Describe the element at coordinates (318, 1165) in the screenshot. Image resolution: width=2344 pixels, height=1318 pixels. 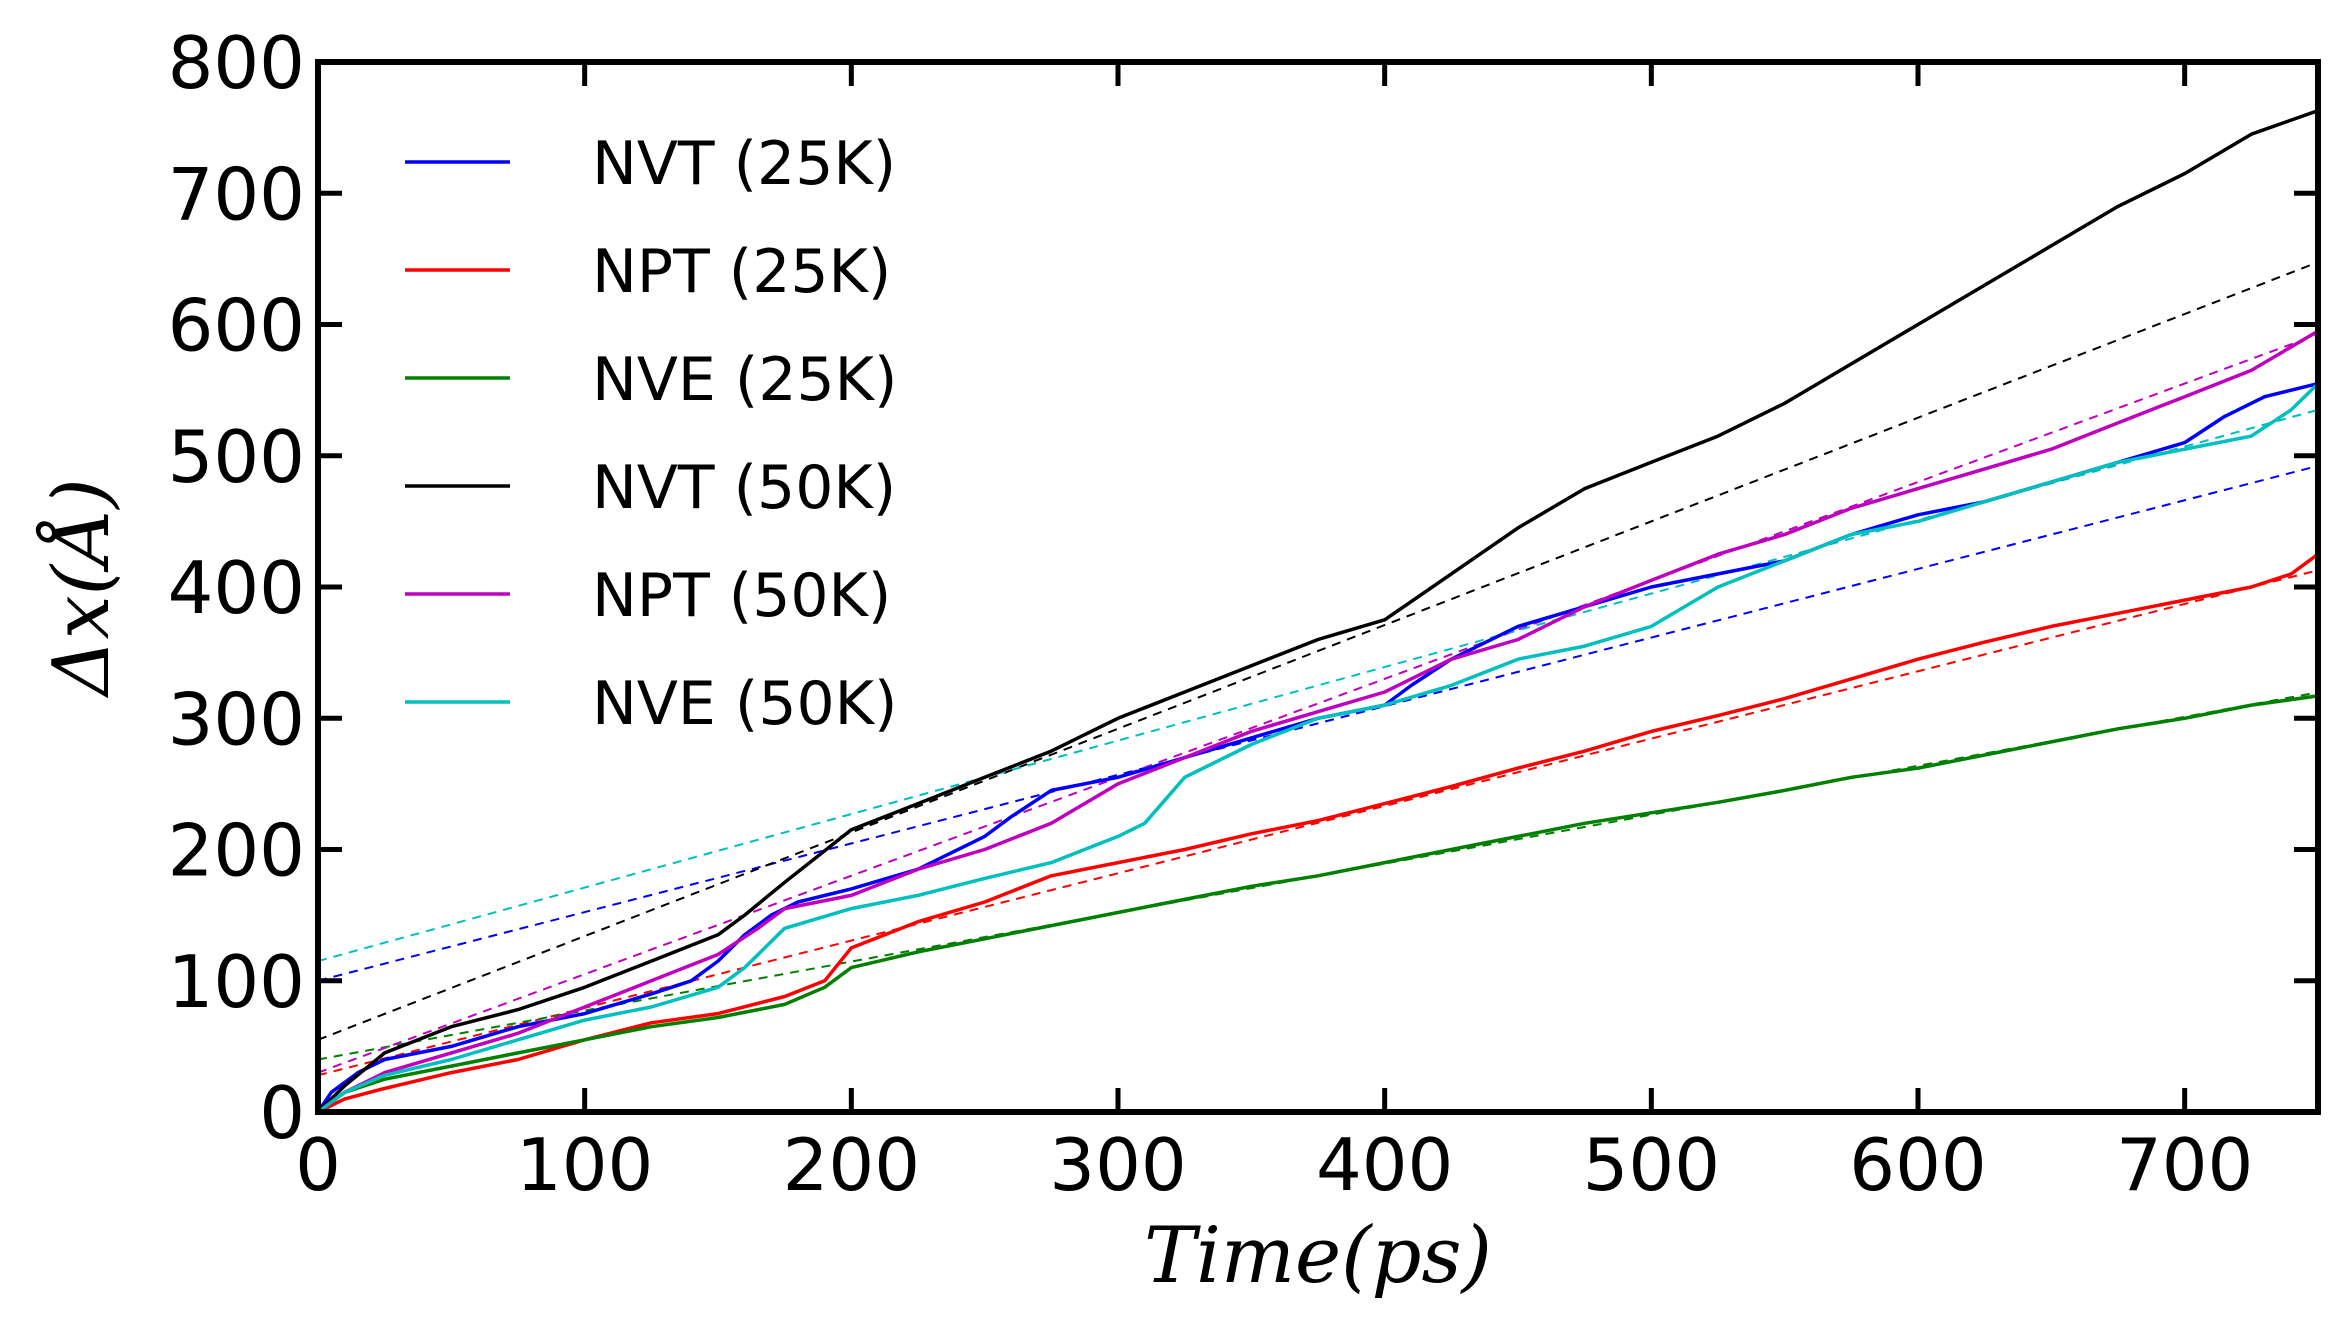
I see `x-tick-label: 0` at that location.